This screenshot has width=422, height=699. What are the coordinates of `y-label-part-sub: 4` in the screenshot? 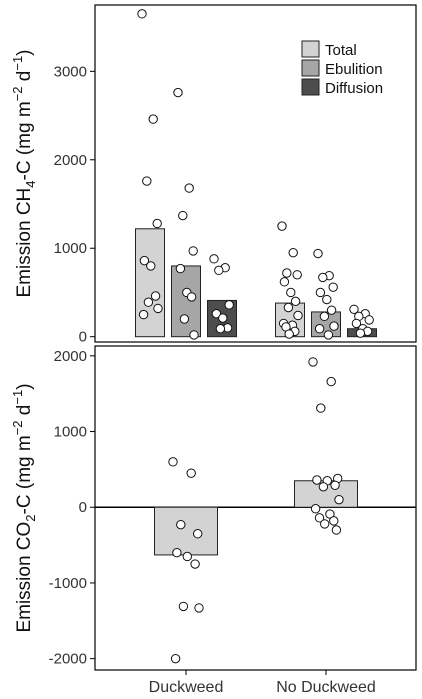 It's located at (30, 183).